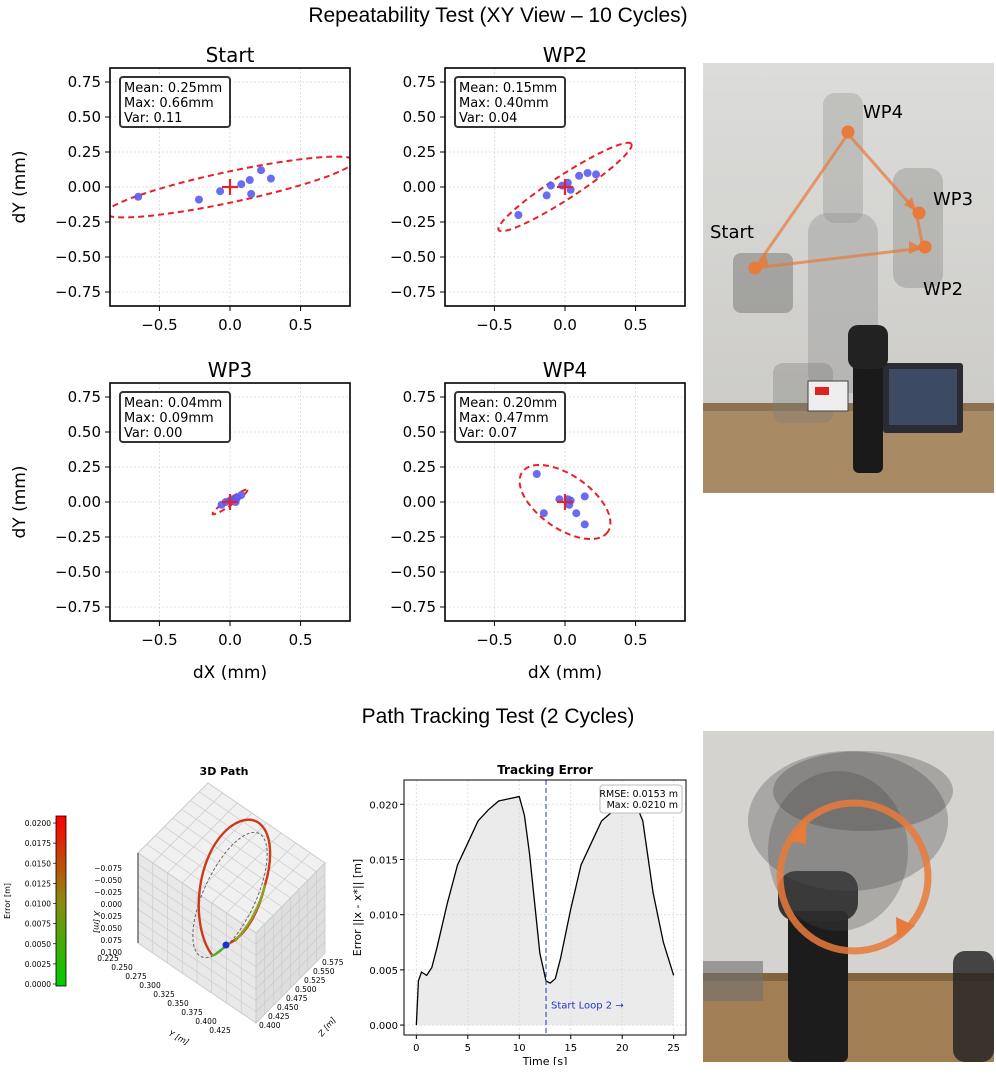 This screenshot has width=996, height=1076. What do you see at coordinates (78, 572) in the screenshot?
I see `y-tick-label: −0.50` at bounding box center [78, 572].